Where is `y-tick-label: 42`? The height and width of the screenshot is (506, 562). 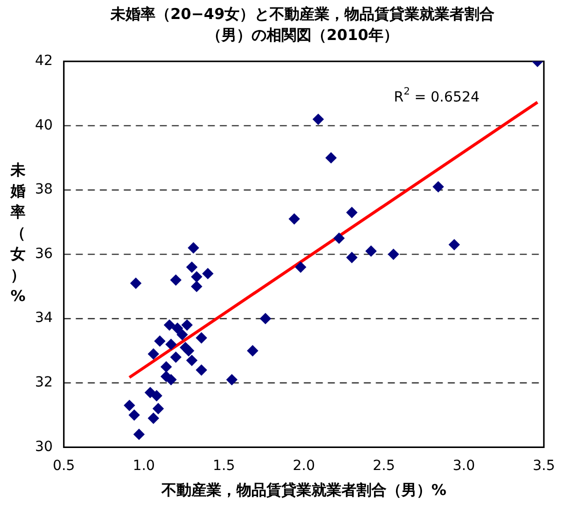
y-tick-label: 42 is located at coordinates (43, 61).